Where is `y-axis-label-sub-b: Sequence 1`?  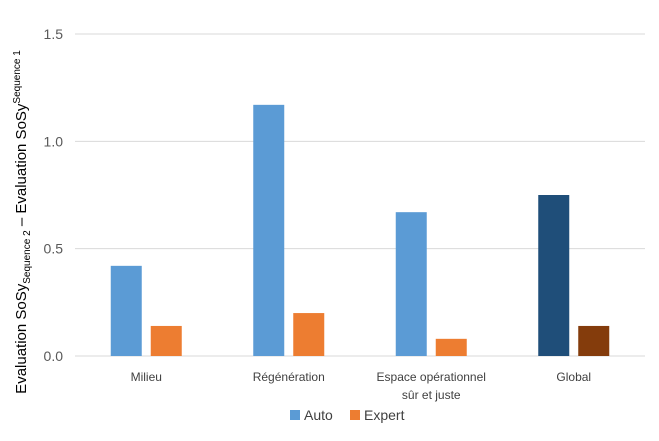 y-axis-label-sub-b: Sequence 1 is located at coordinates (17, 77).